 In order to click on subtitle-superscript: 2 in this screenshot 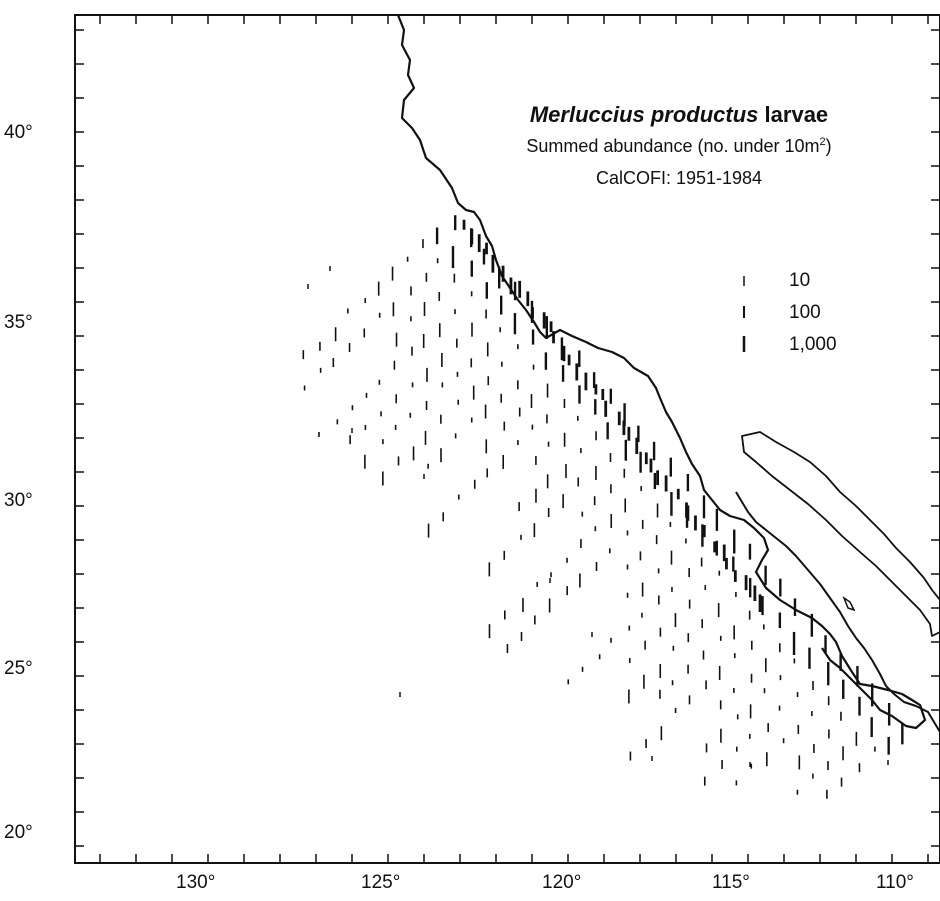, I will do `click(822, 142)`.